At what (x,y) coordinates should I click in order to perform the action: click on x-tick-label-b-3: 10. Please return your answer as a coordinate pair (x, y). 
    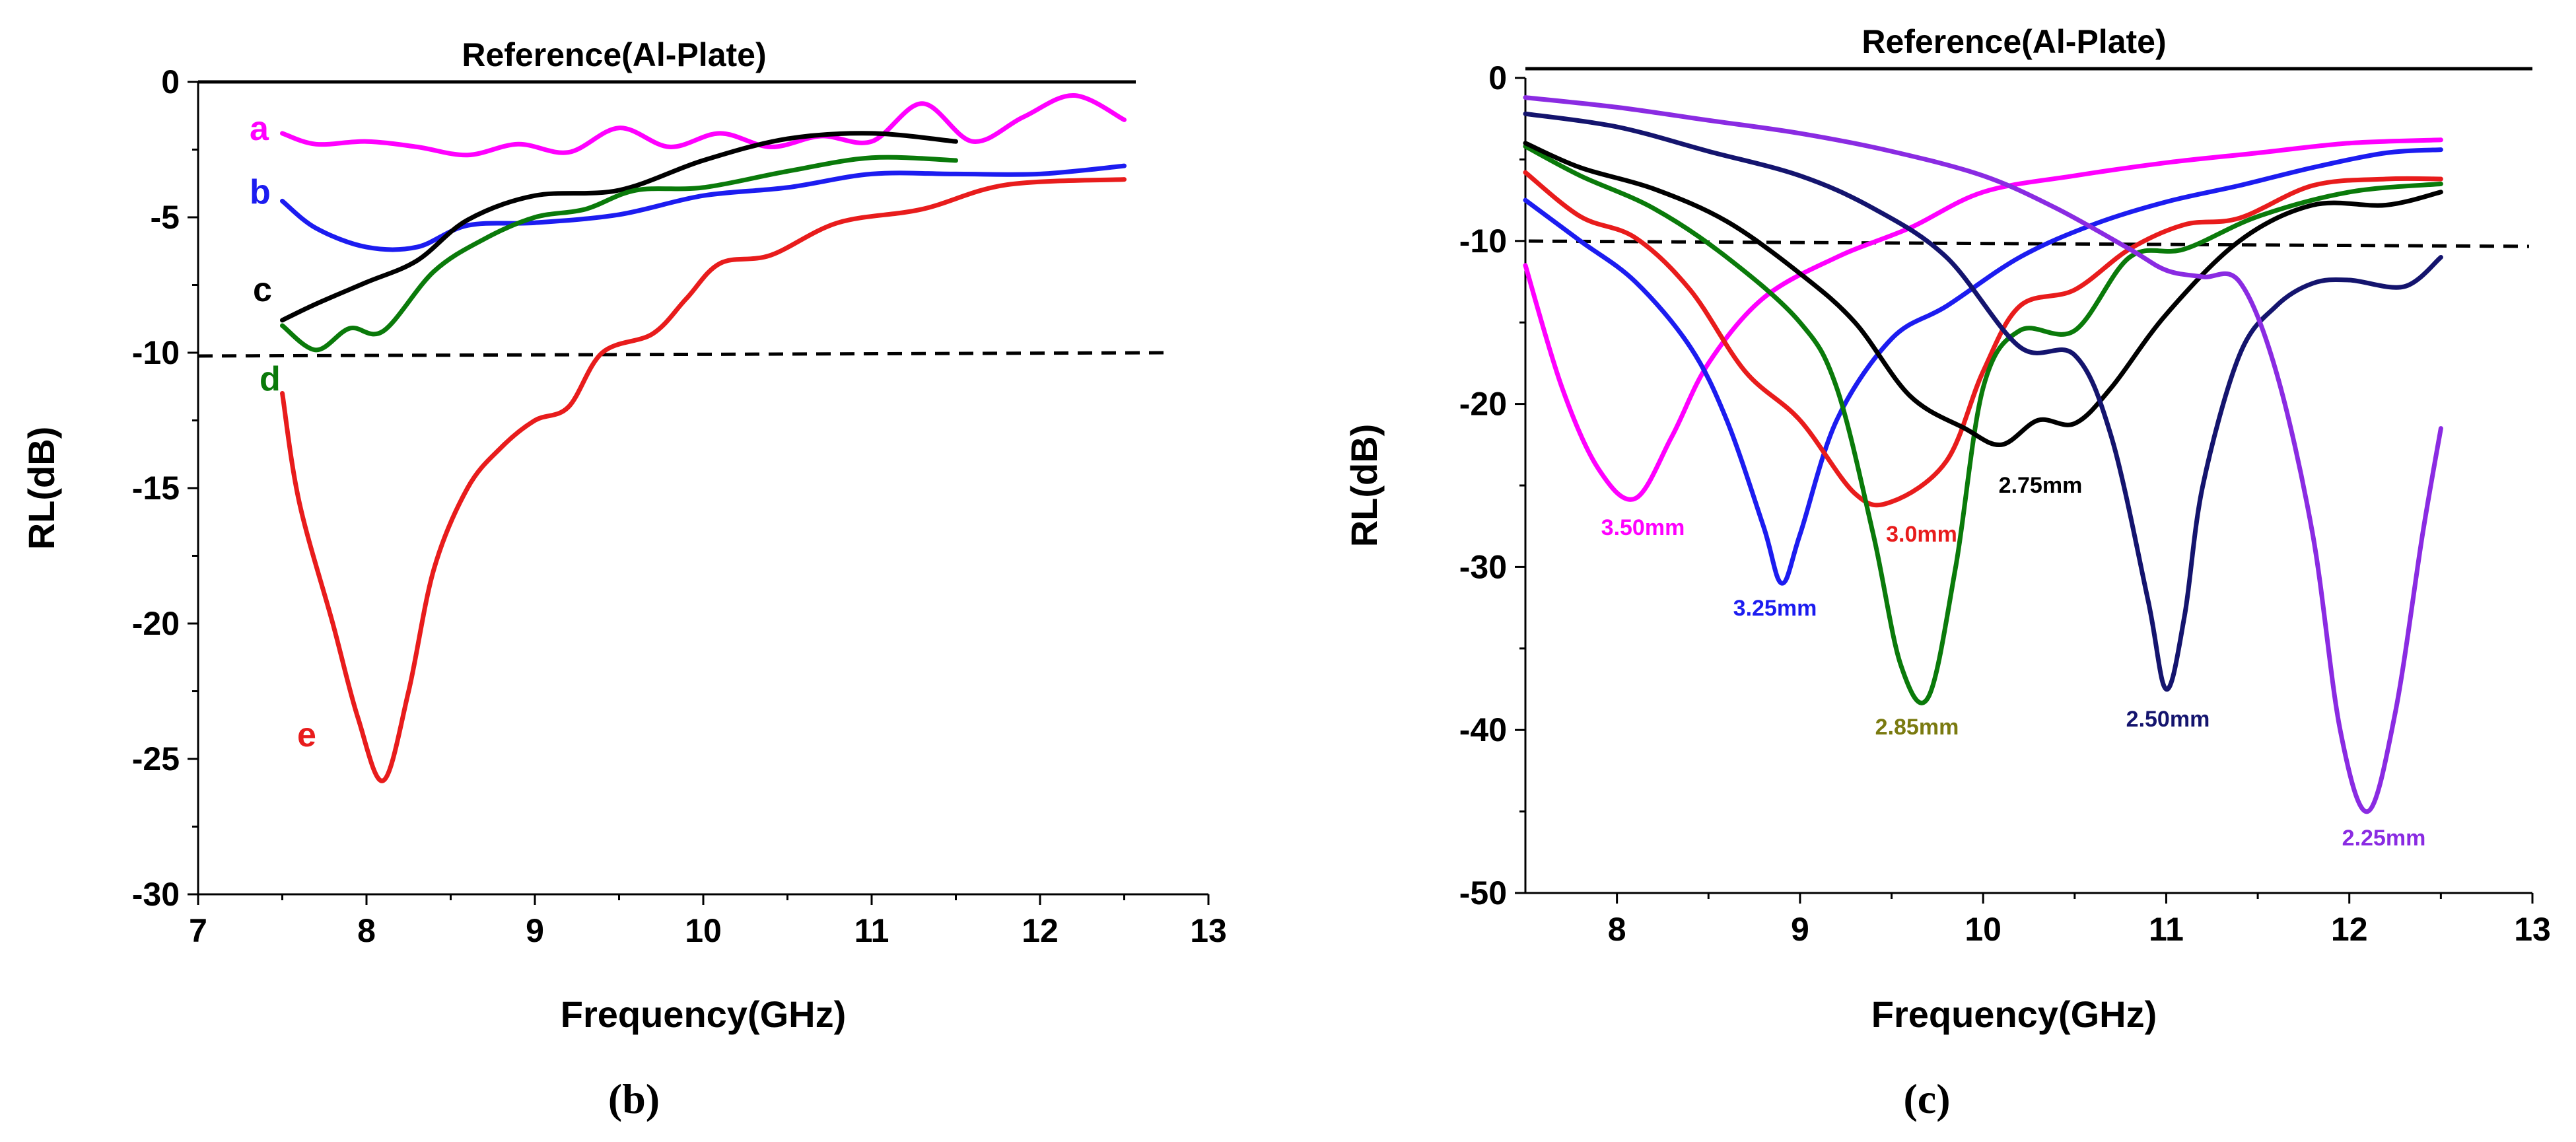
    Looking at the image, I should click on (704, 930).